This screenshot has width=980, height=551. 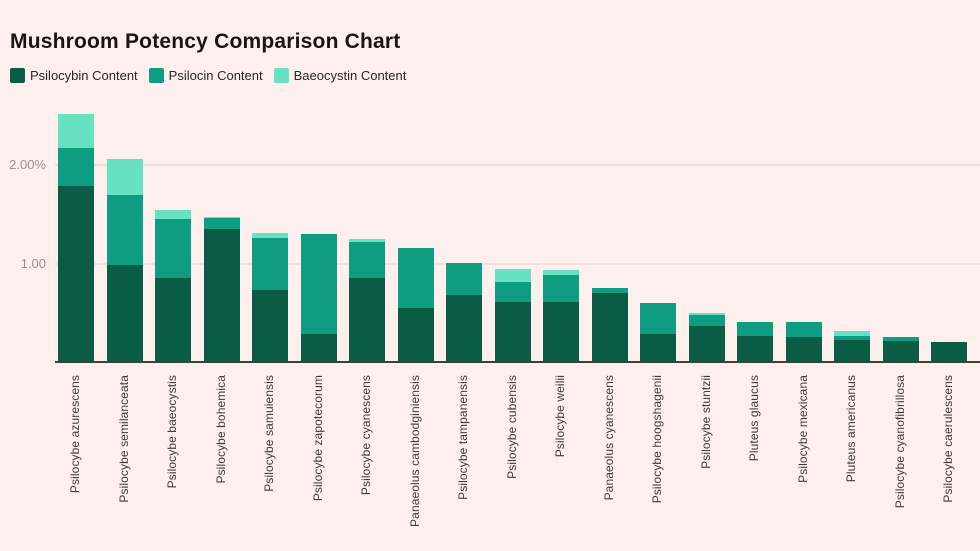 I want to click on legend-label: Baeocystin Content, so click(x=350, y=75).